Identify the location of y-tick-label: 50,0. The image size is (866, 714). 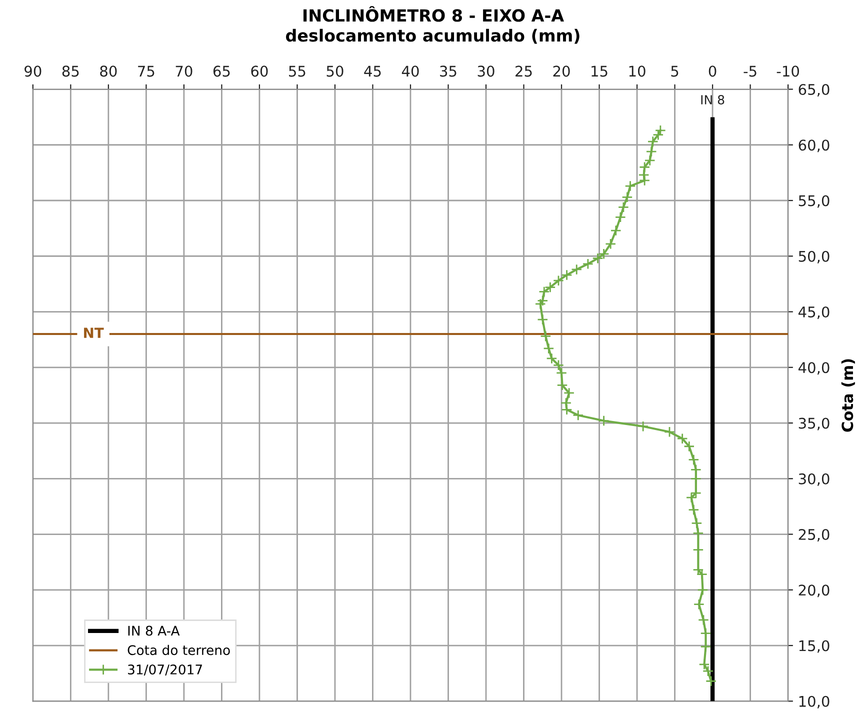
(814, 257).